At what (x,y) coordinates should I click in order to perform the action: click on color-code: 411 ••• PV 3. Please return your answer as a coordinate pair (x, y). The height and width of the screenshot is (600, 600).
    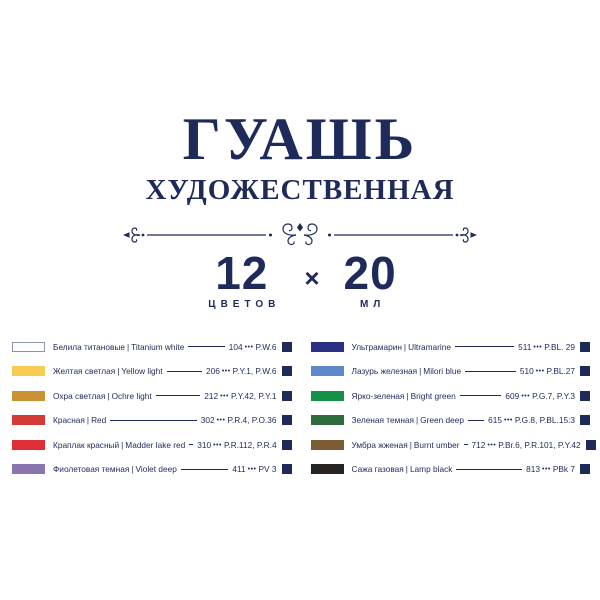
    Looking at the image, I should click on (254, 469).